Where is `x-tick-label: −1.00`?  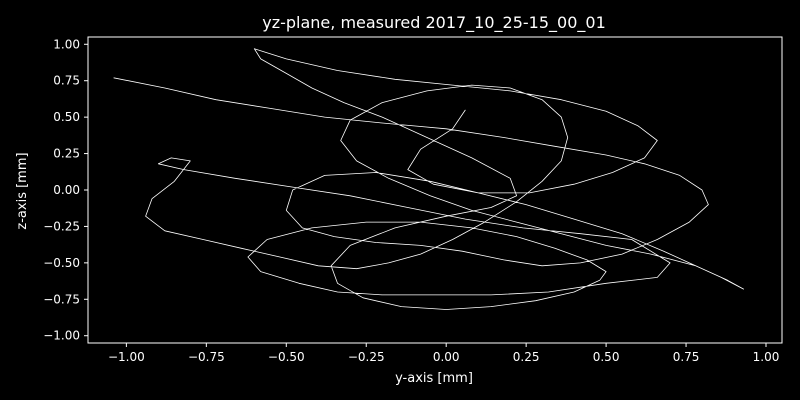
x-tick-label: −1.00 is located at coordinates (126, 357).